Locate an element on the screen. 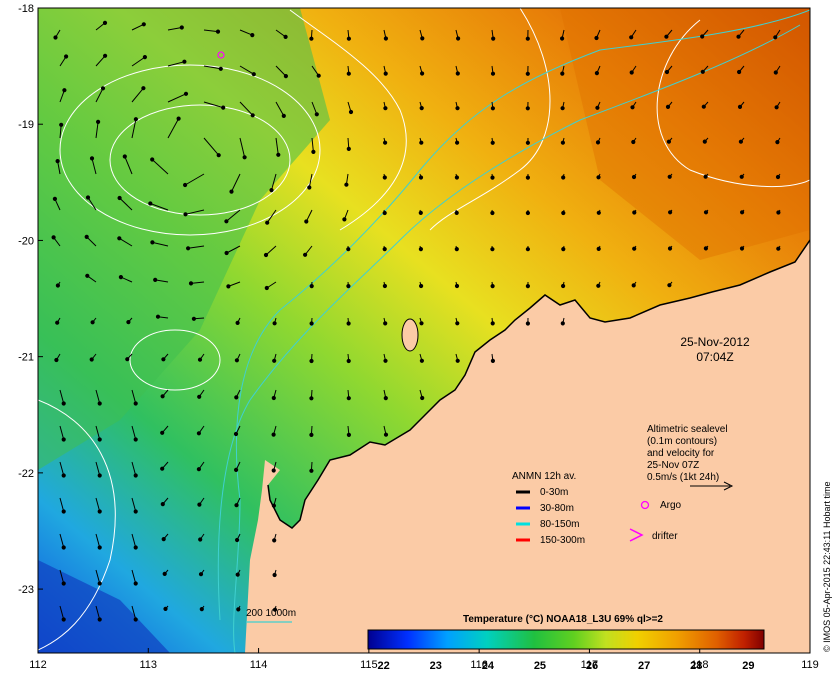 Image resolution: width=840 pixels, height=680 pixels. cold-water-patch is located at coordinates (104, 606).